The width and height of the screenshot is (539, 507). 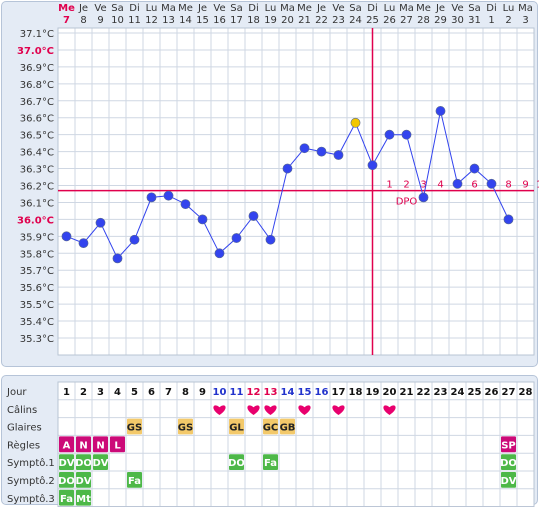 I want to click on y-tick-label: 36.8°C, so click(x=37, y=85).